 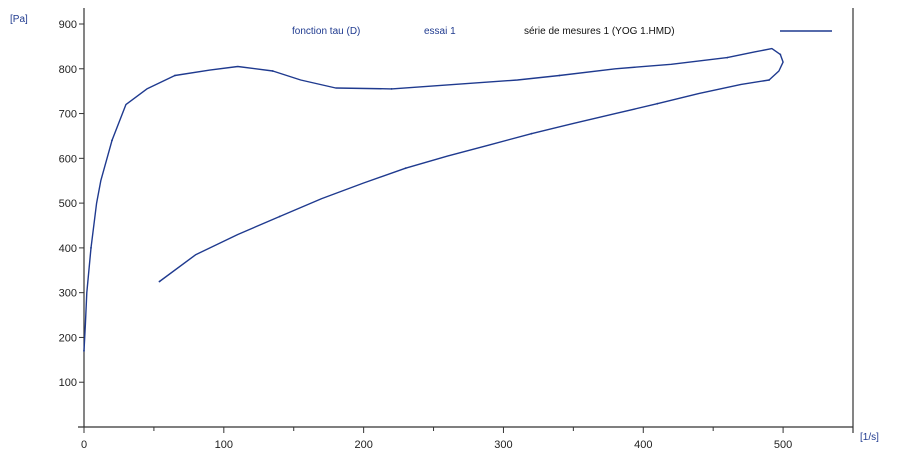 I want to click on y-tick-label: 500, so click(x=68, y=204).